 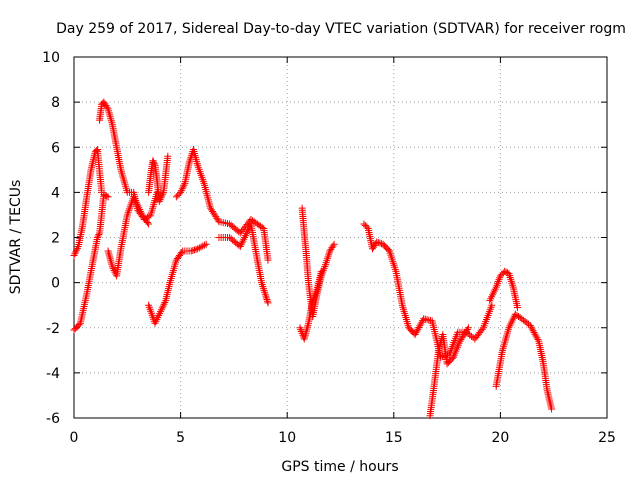 What do you see at coordinates (51, 238) in the screenshot?
I see `y-tick-labels: -6 -4 -2 0 2 4 6 8 10` at bounding box center [51, 238].